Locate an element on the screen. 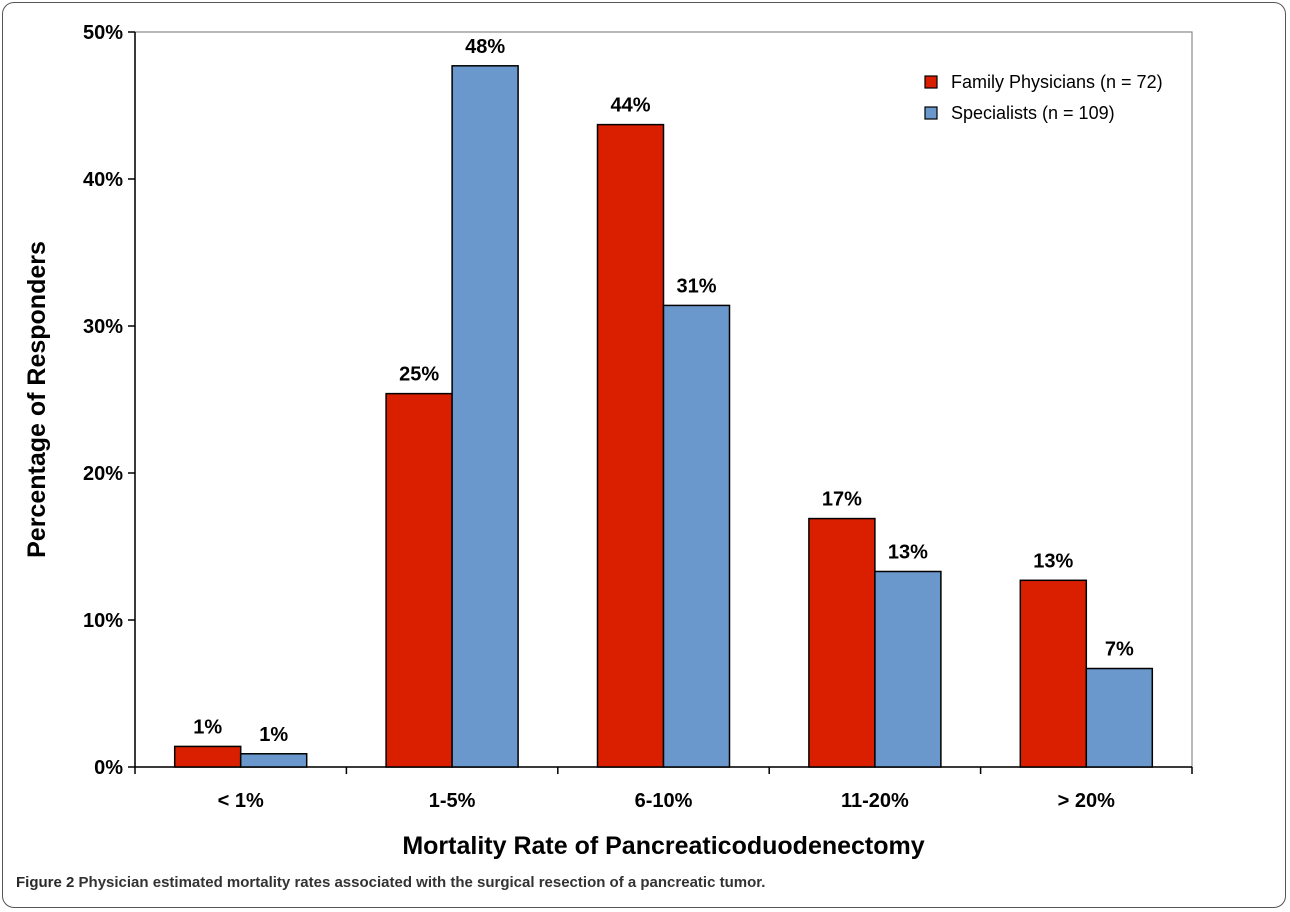 This screenshot has width=1290, height=912. data-label: 7% is located at coordinates (1119, 650).